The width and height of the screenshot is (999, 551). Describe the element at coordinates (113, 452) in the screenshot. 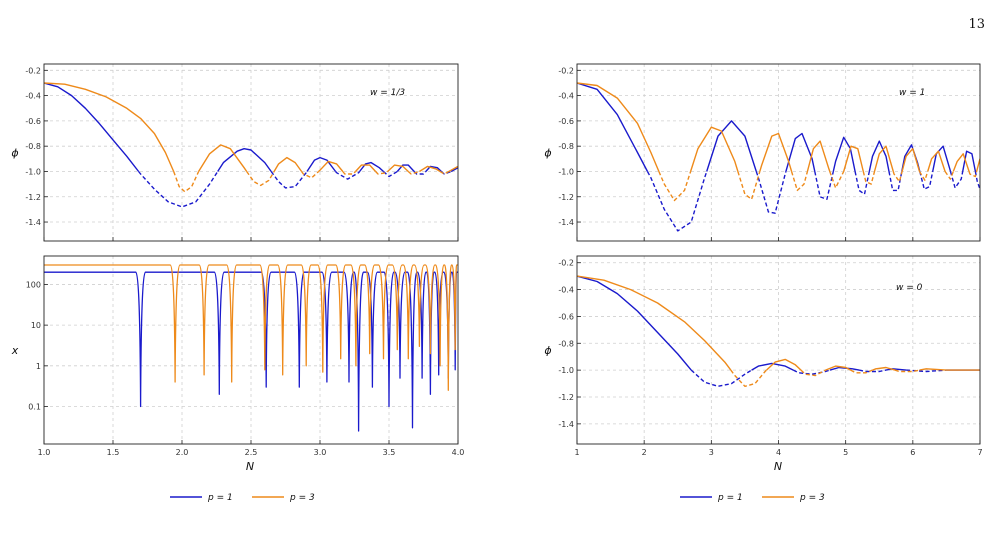

I see `x-tick-label: 1.5` at that location.